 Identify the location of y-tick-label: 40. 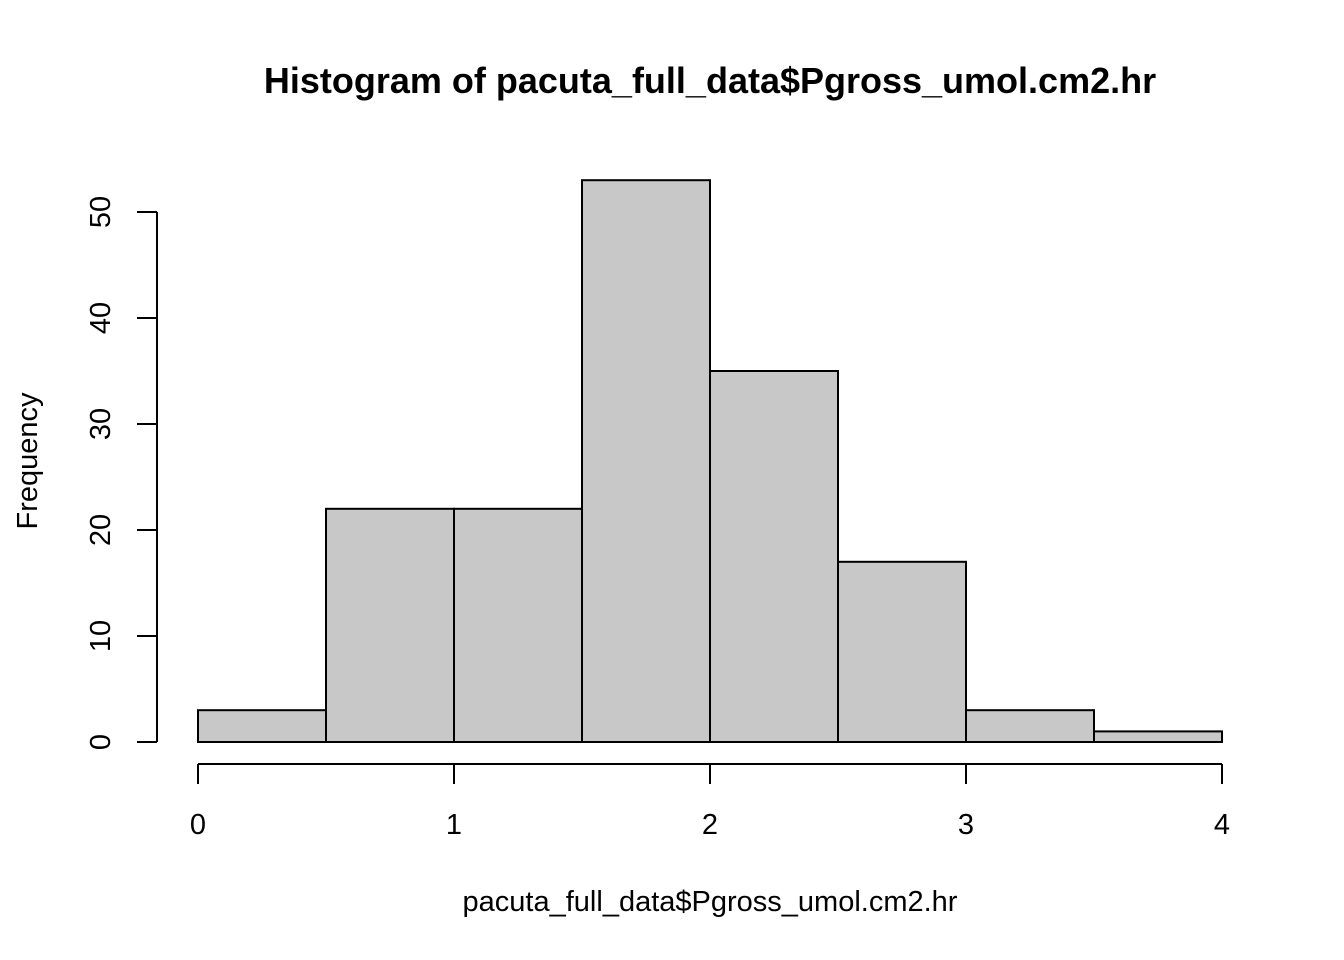
(101, 318).